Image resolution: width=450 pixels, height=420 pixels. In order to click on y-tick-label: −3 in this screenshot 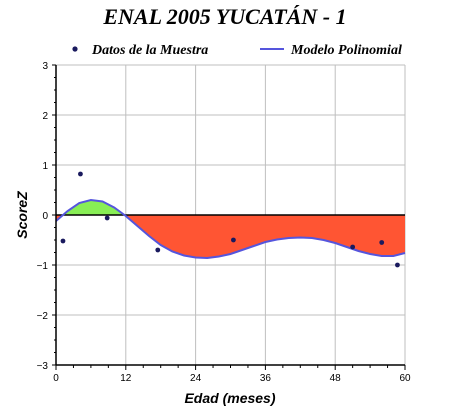, I will do `click(43, 366)`.